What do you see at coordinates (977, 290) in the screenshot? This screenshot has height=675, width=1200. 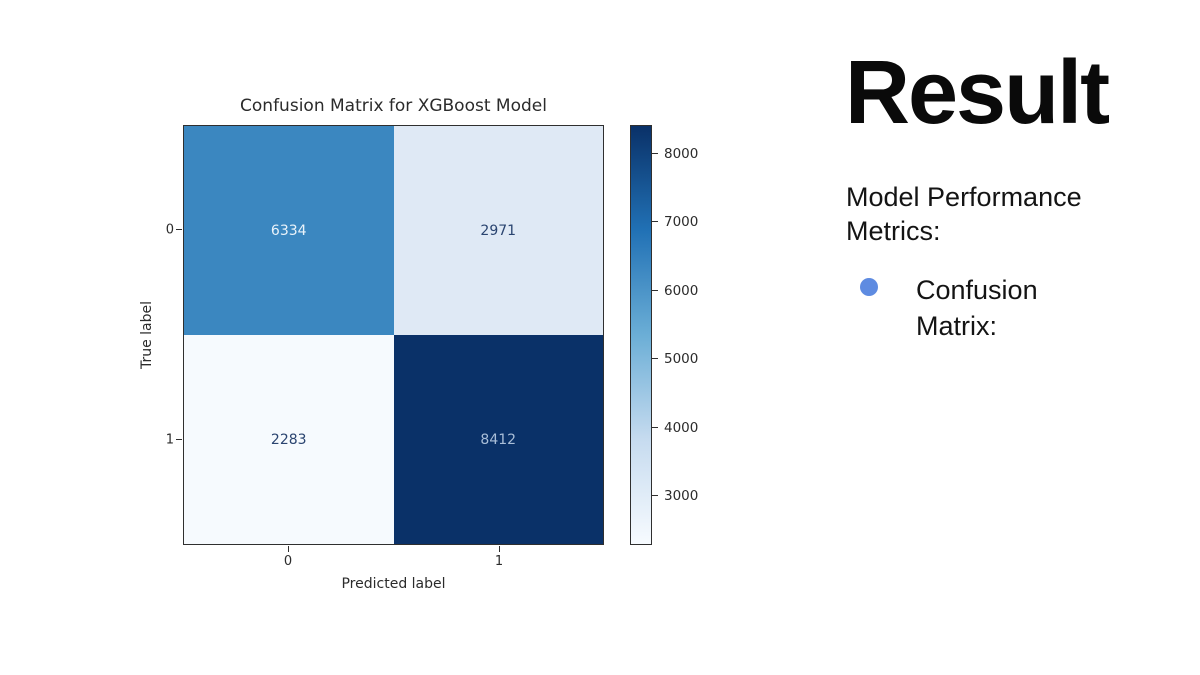 I see `bullet-label-line: Confusion` at bounding box center [977, 290].